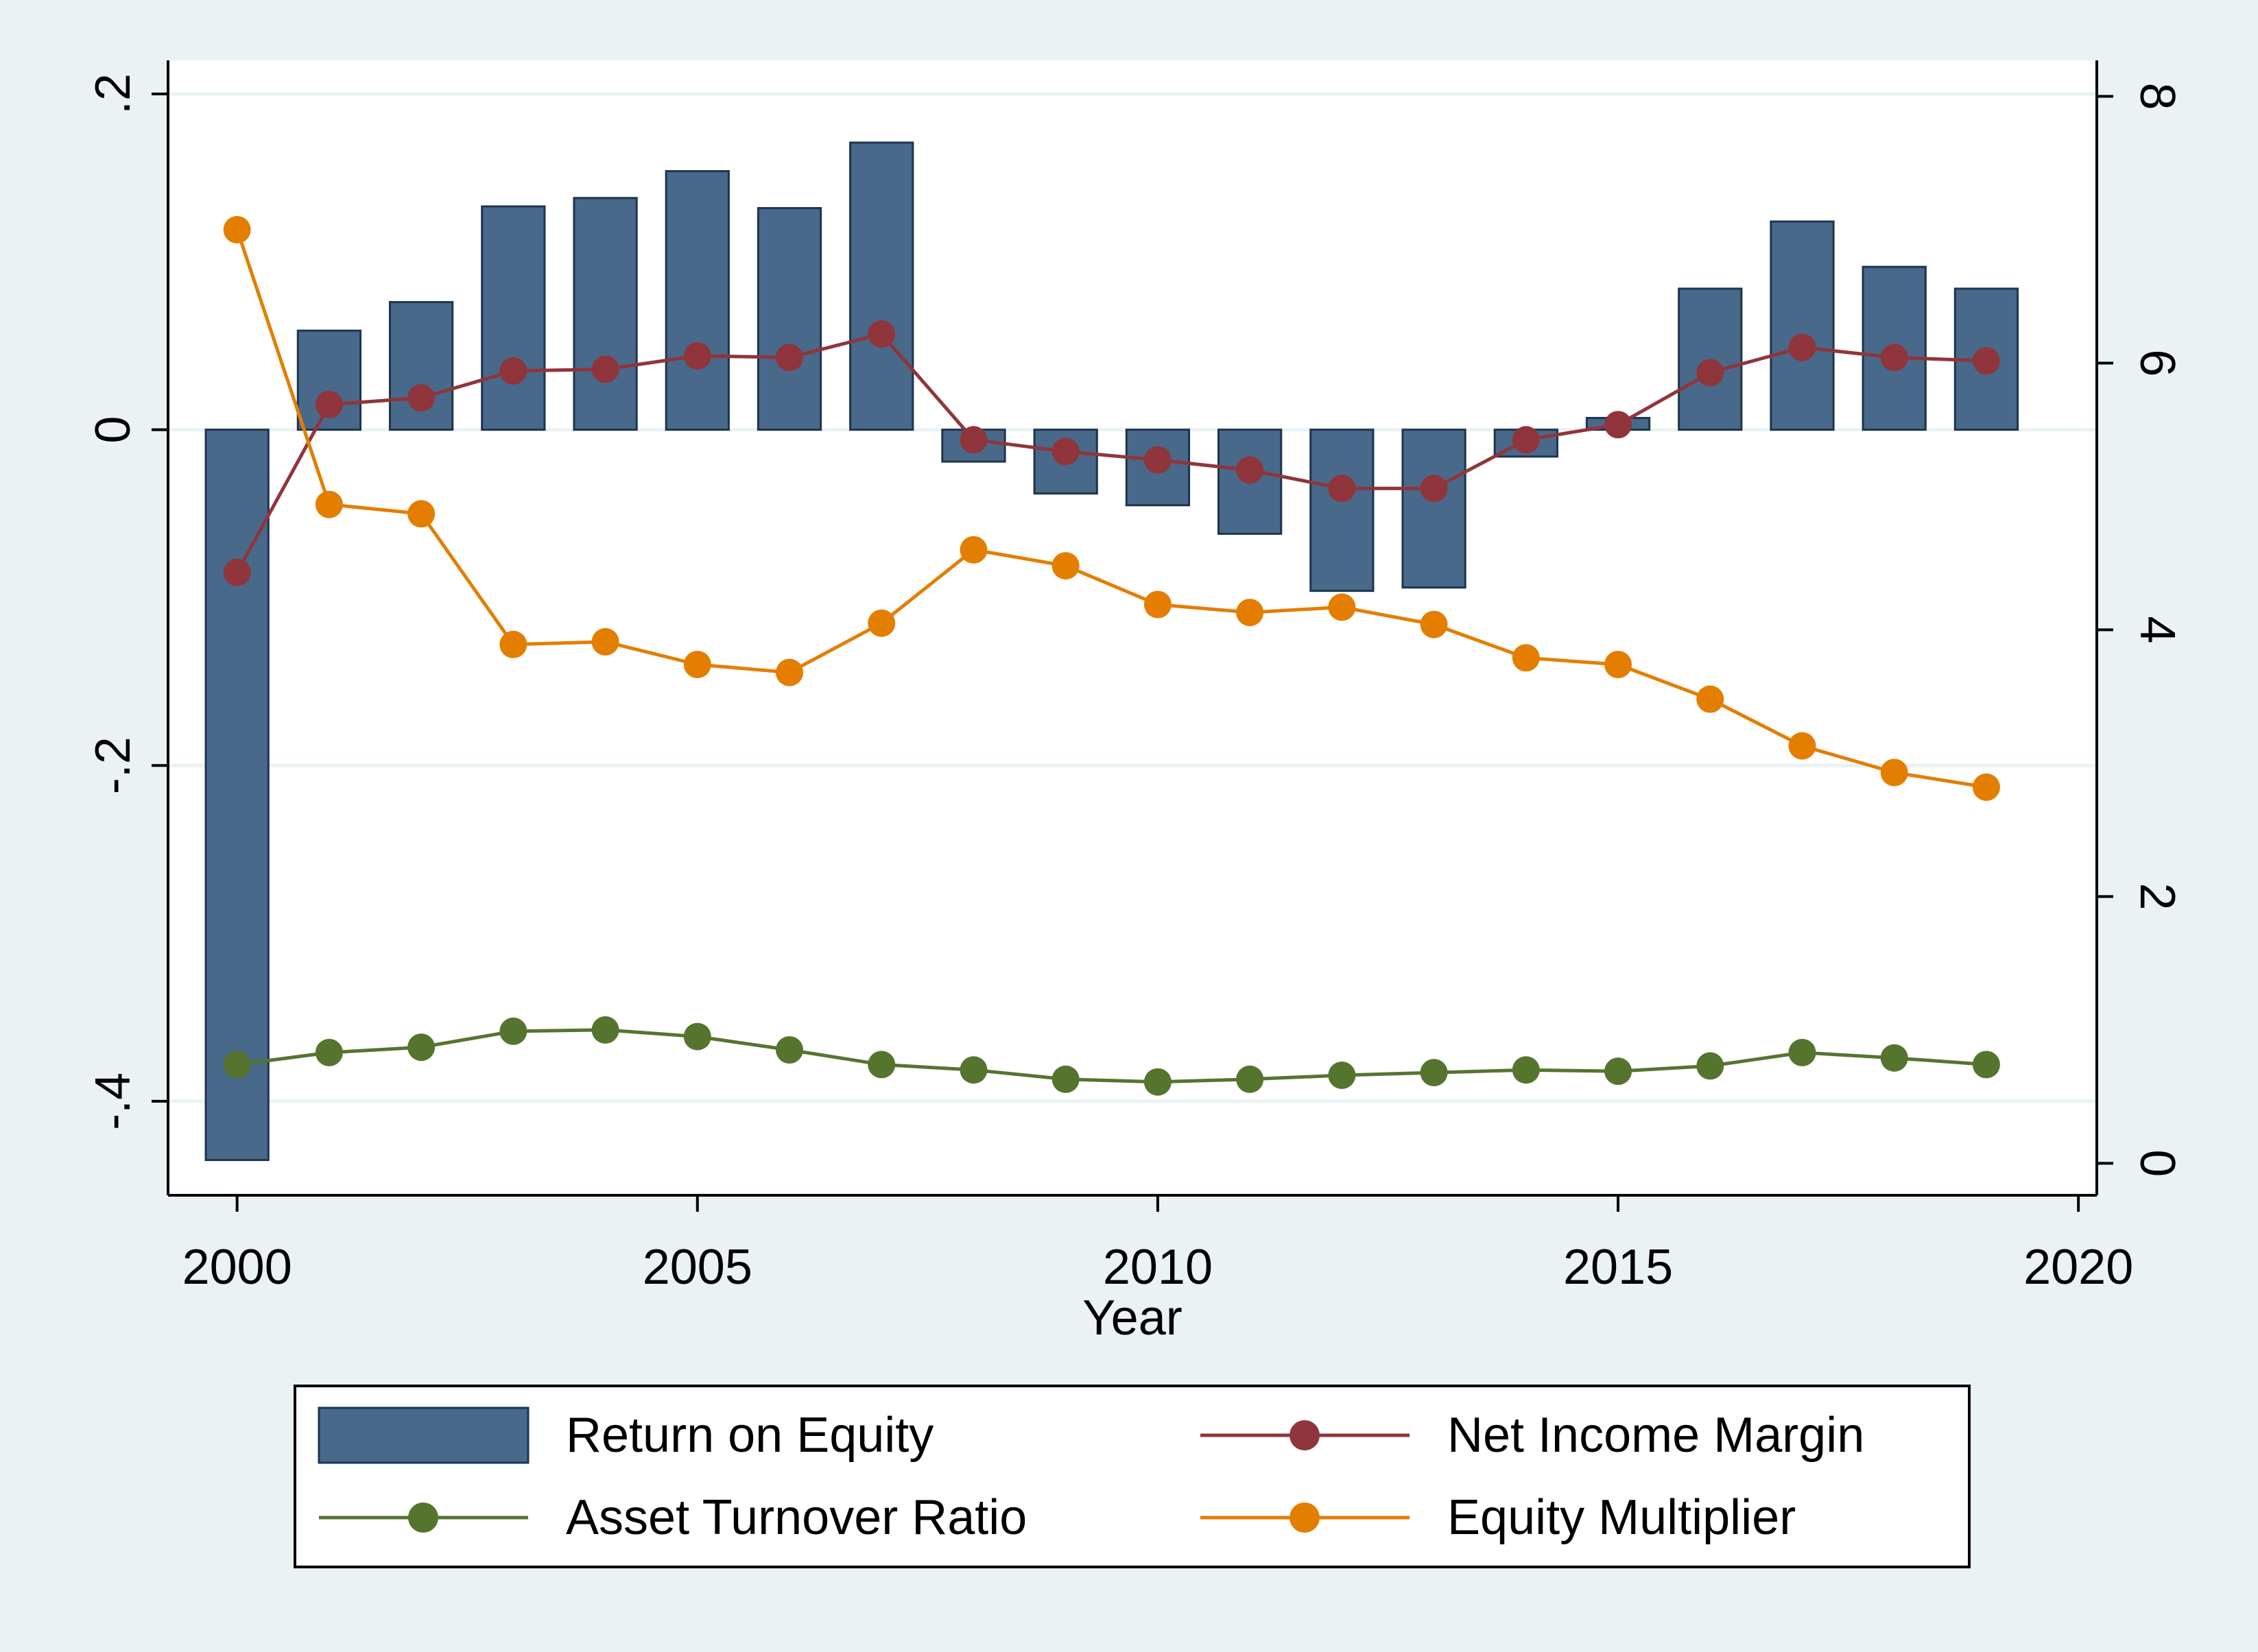 The image size is (2258, 1652). What do you see at coordinates (113, 94) in the screenshot?
I see `y-left-tick-label: .2` at bounding box center [113, 94].